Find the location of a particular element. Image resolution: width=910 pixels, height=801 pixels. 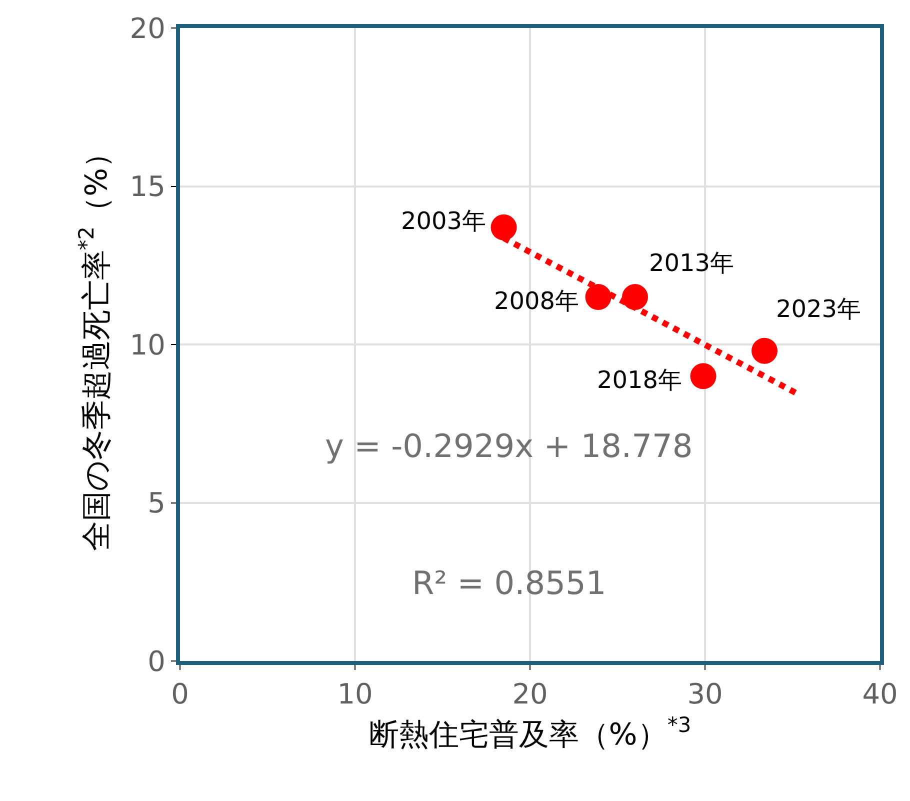

x-tick-label: 40 is located at coordinates (880, 694).